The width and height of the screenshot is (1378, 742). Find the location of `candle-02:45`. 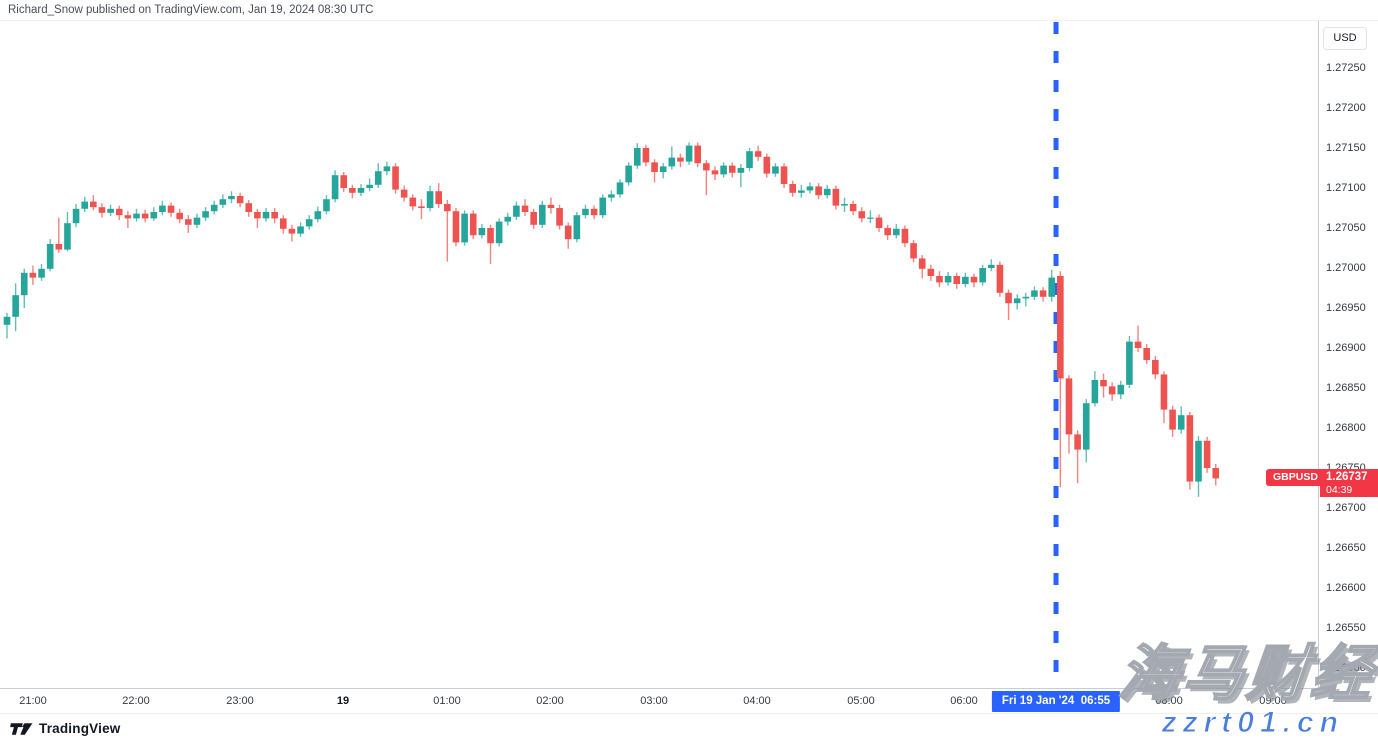

candle-02:45 is located at coordinates (628, 174).